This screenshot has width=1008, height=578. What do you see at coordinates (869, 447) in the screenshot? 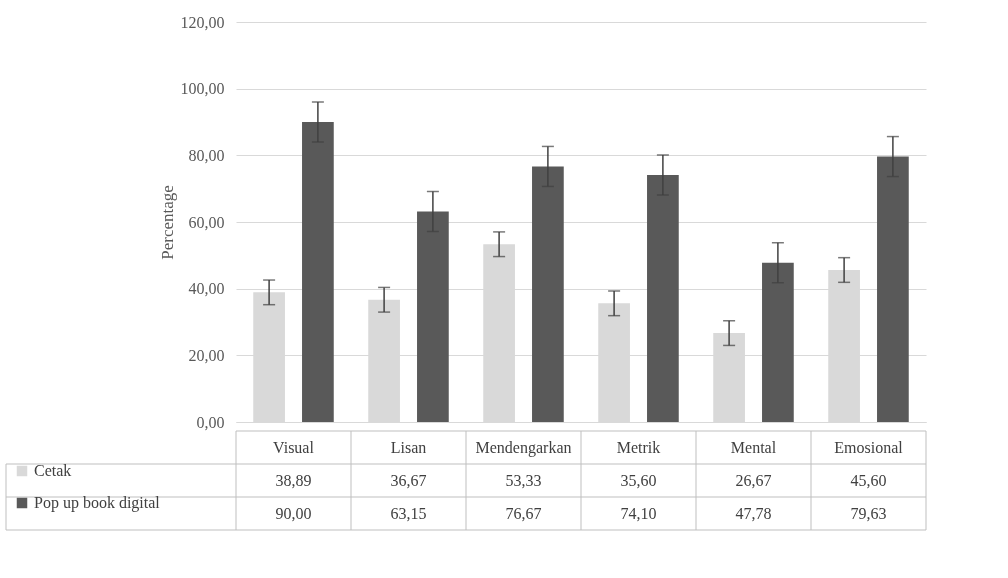
I see `x-tick-label: Emosional` at bounding box center [869, 447].